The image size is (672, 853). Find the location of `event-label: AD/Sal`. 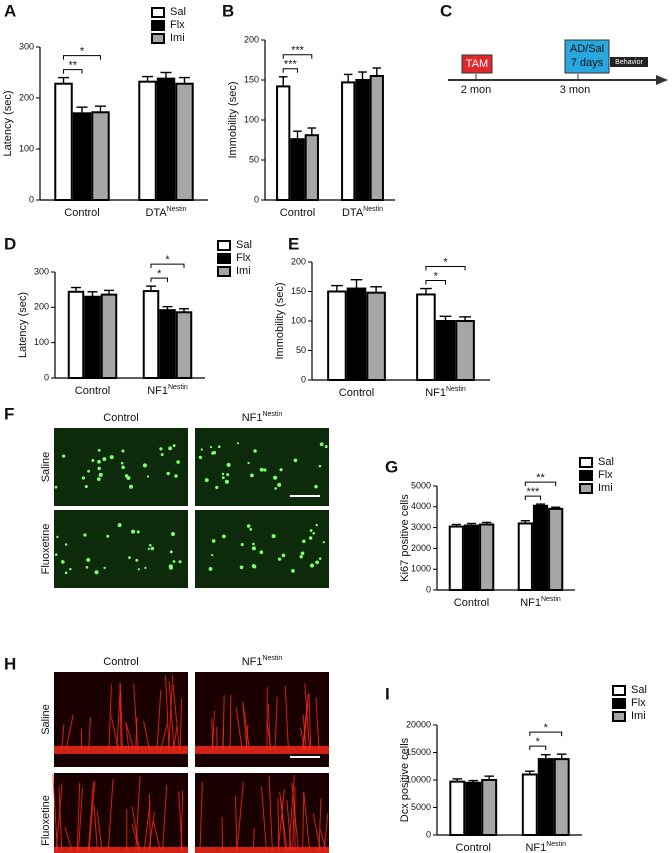

event-label: AD/Sal is located at coordinates (587, 49).